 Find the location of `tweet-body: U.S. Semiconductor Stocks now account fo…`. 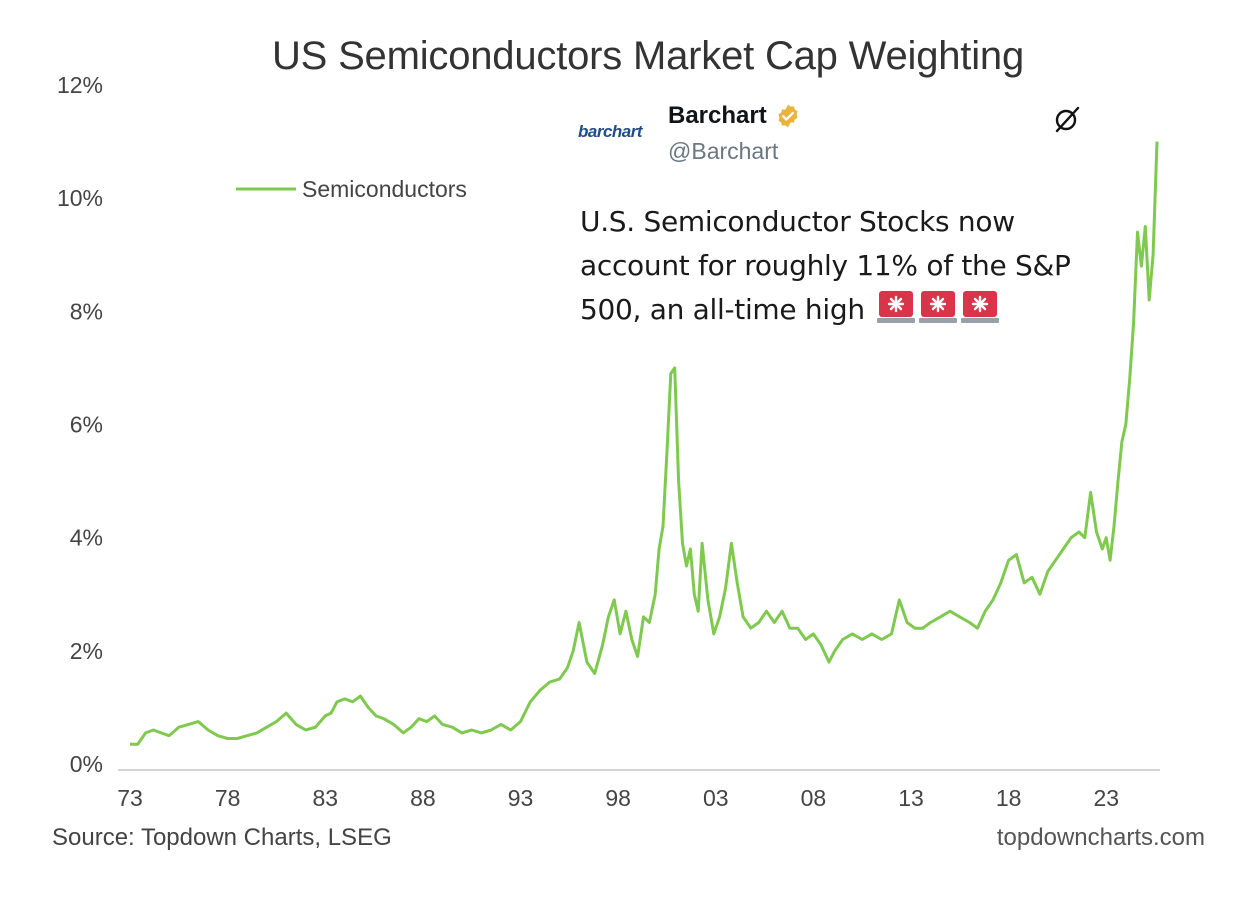

tweet-body: U.S. Semiconductor Stocks now account fo… is located at coordinates (840, 266).